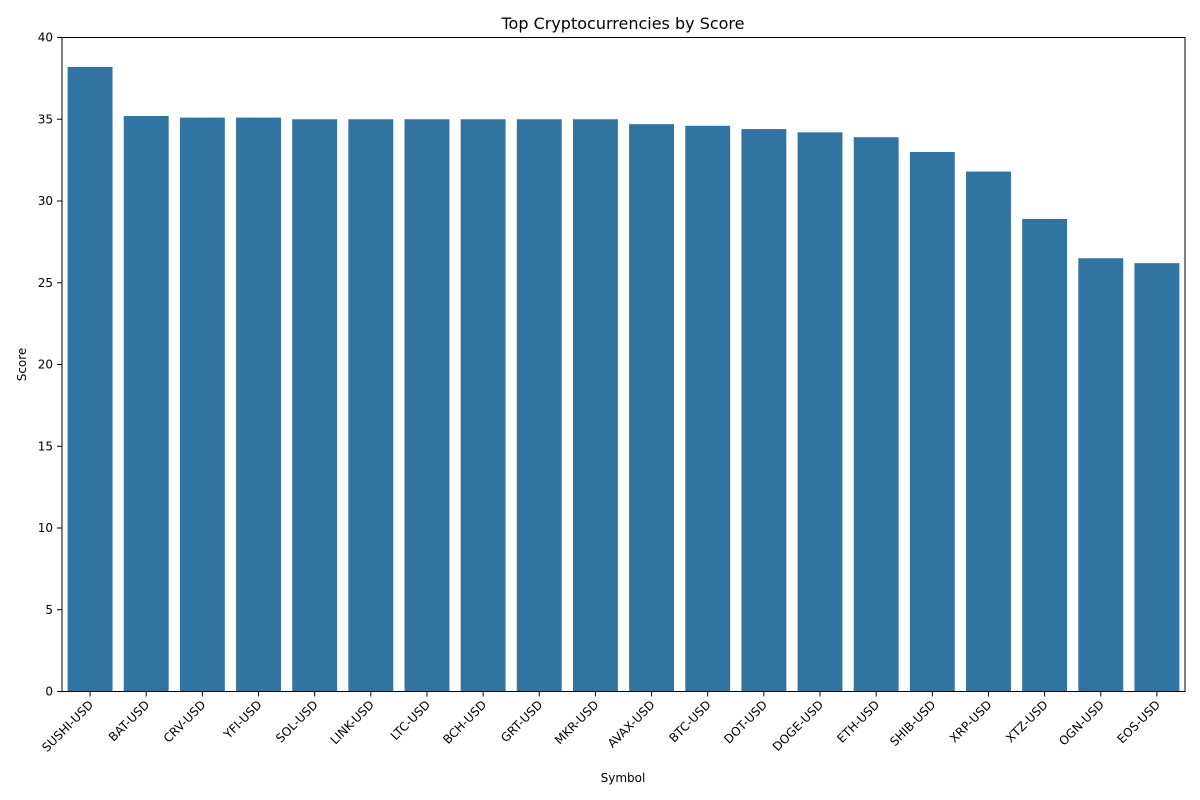  Describe the element at coordinates (539, 405) in the screenshot. I see `bar-grt-usd` at that location.